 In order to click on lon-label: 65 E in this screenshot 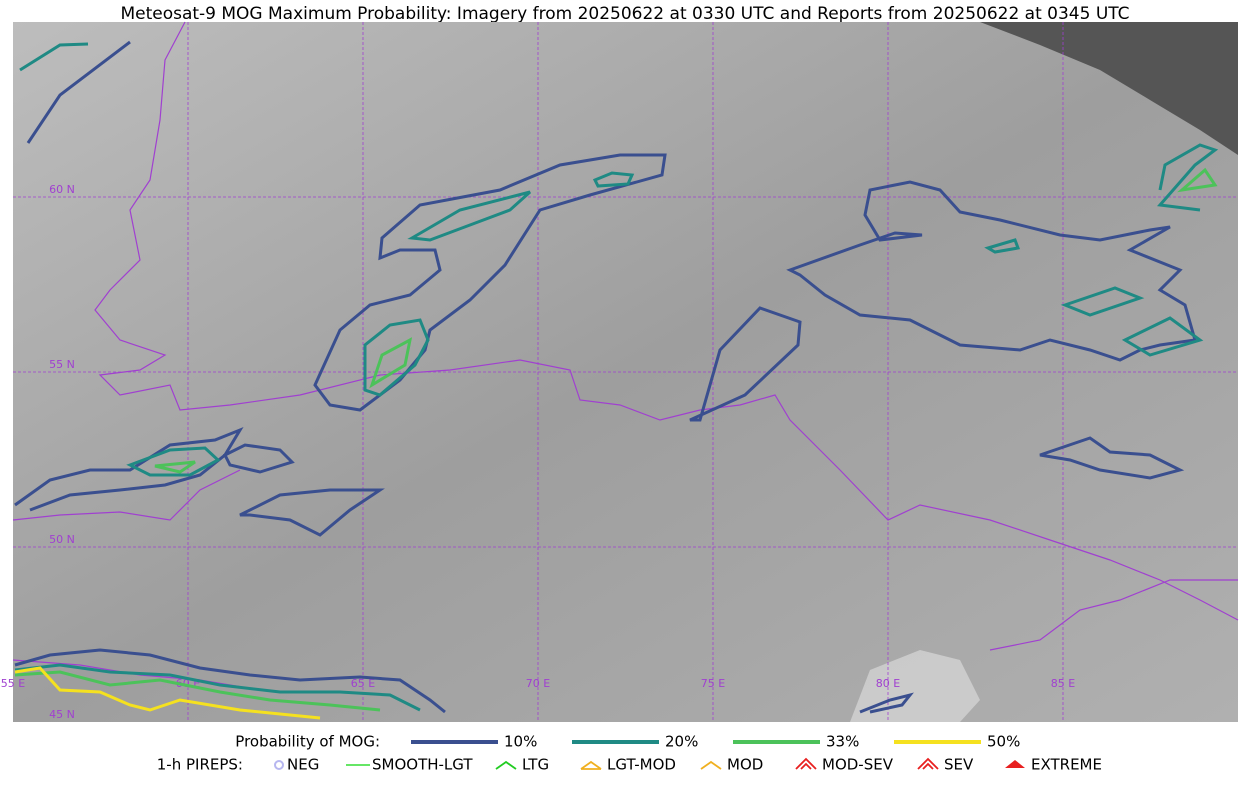, I will do `click(363, 683)`.